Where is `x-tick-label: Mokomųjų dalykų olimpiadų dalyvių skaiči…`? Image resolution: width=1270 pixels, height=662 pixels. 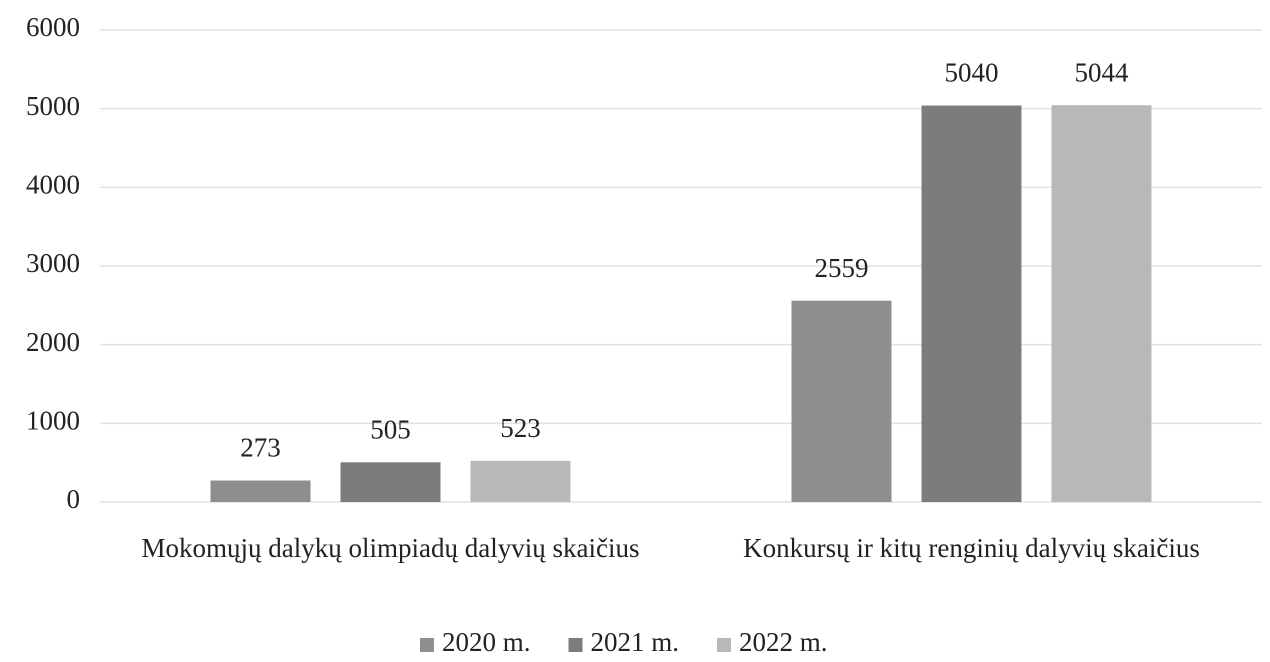 x-tick-label: Mokomųjų dalykų olimpiadų dalyvių skaiči… is located at coordinates (390, 548).